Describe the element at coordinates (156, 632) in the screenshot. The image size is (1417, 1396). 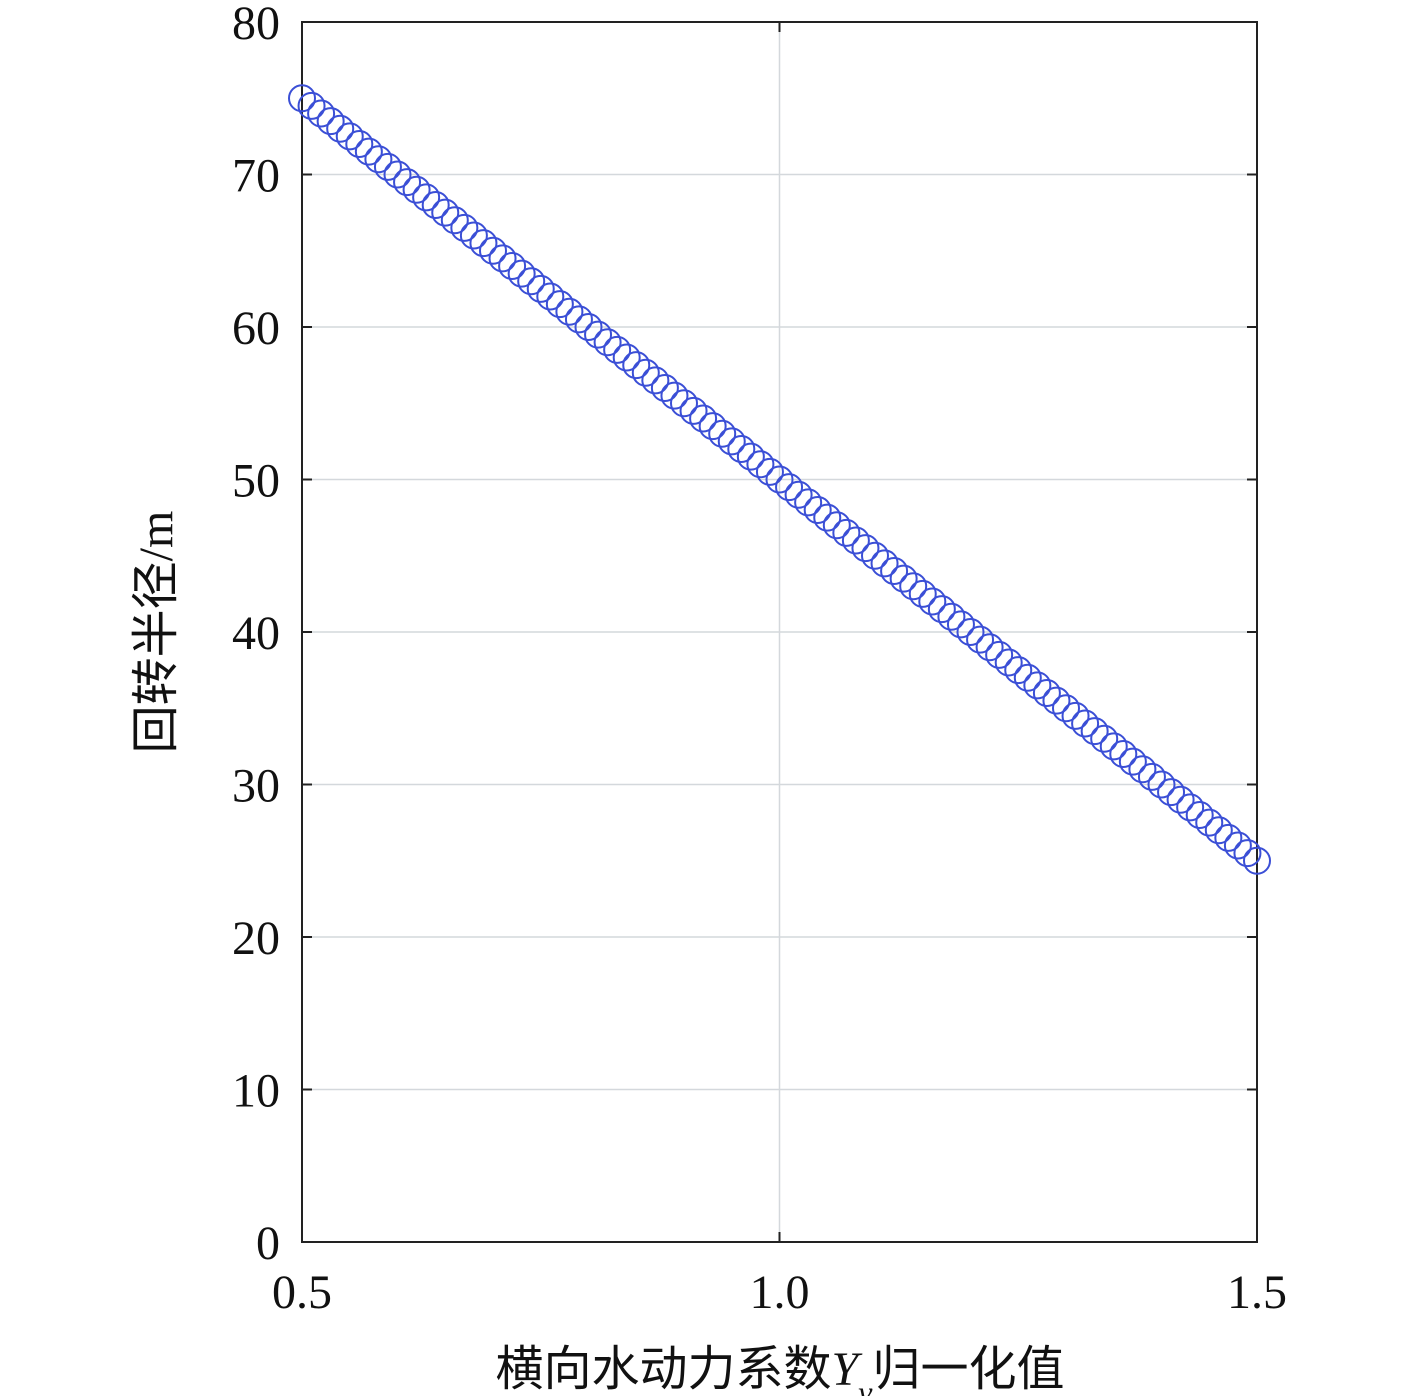
I see `y-axis-label: 回转半径/m` at that location.